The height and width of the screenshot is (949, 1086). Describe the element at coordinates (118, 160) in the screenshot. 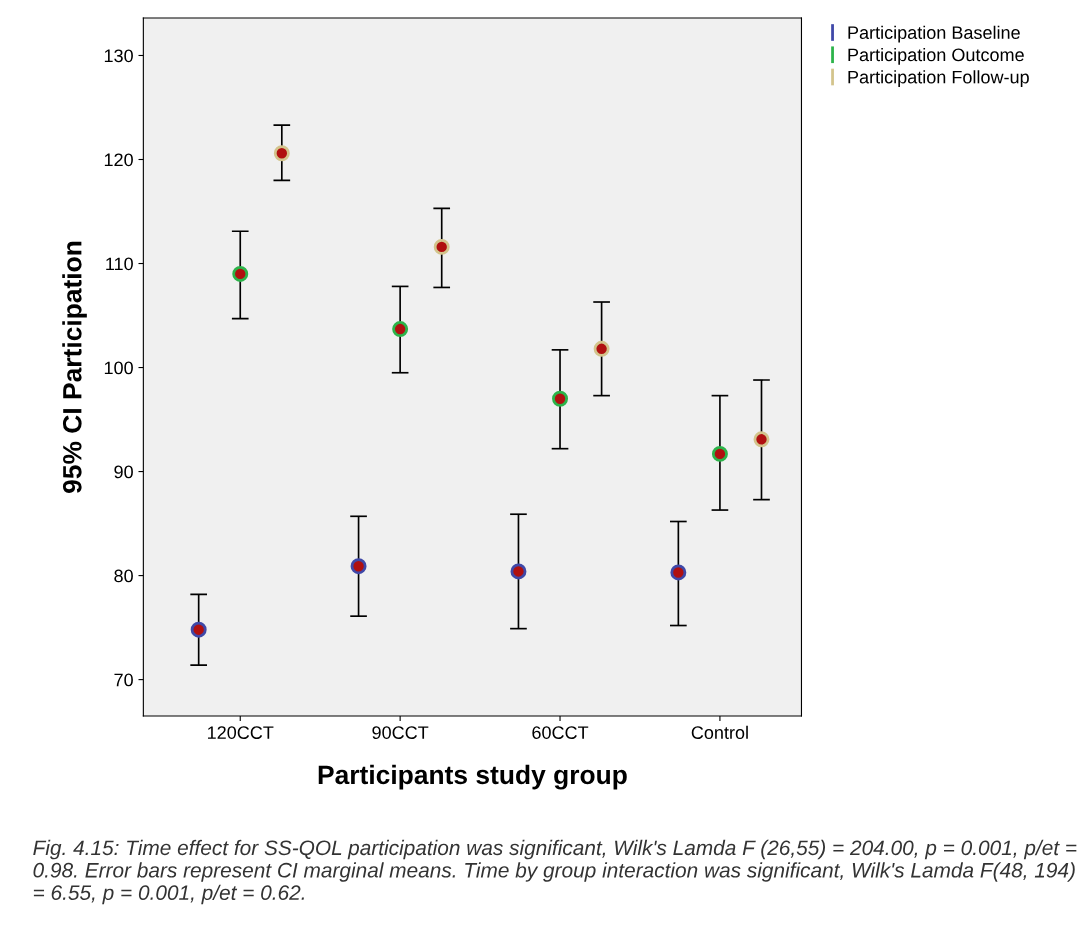

I see `y-tick-label: 120` at that location.